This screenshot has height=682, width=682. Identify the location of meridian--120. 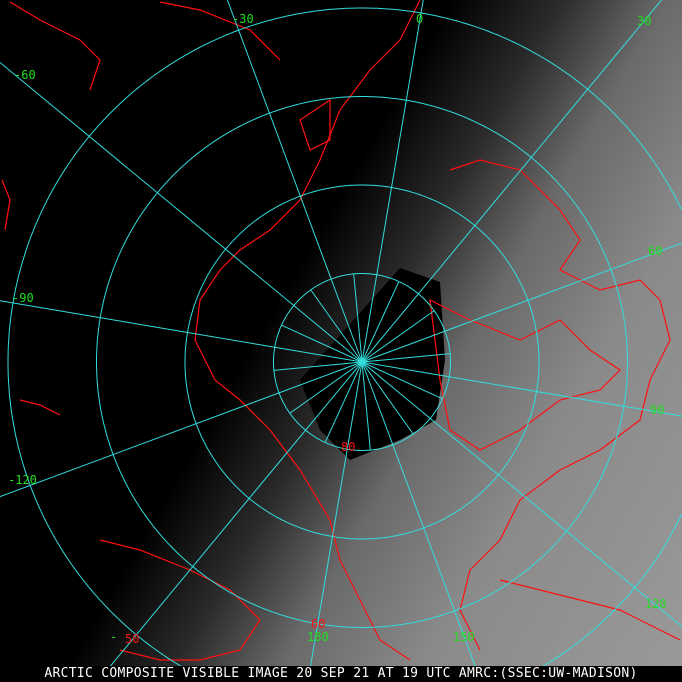
(181, 429).